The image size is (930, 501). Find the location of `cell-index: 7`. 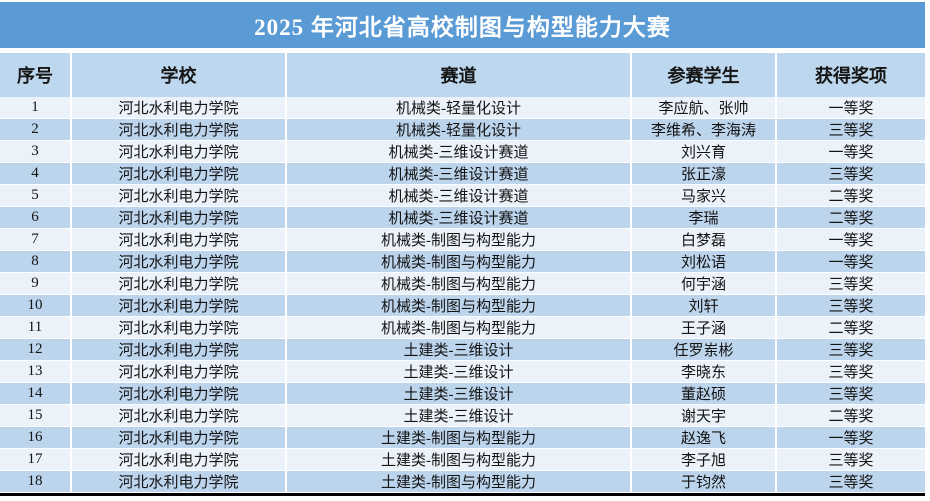

cell-index: 7 is located at coordinates (36, 239).